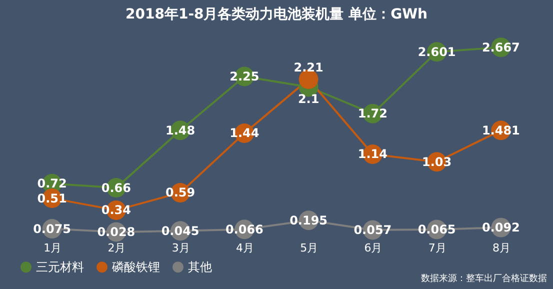 The width and height of the screenshot is (553, 289). Describe the element at coordinates (245, 133) in the screenshot. I see `data-label: 1.44` at that location.